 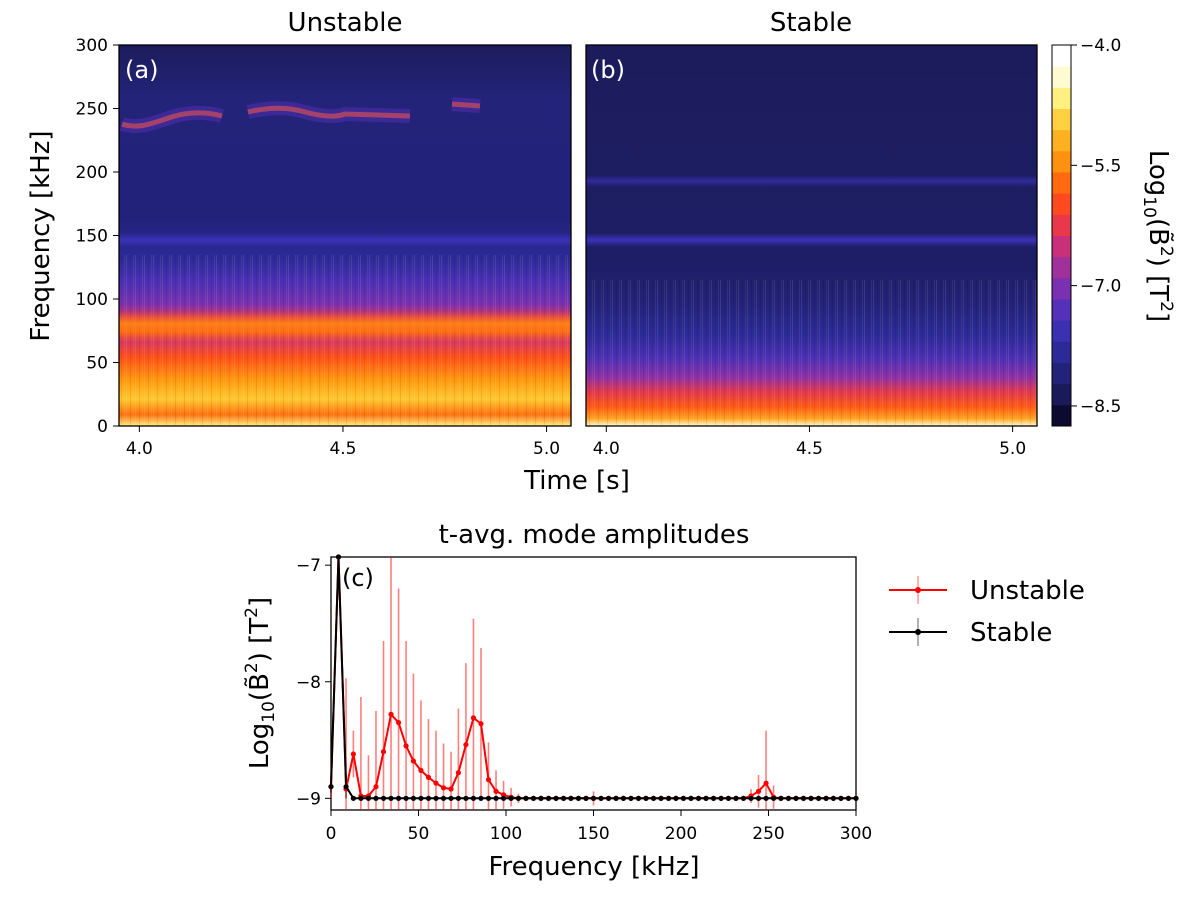 I want to click on c-x-tick-label: 50, so click(x=419, y=834).